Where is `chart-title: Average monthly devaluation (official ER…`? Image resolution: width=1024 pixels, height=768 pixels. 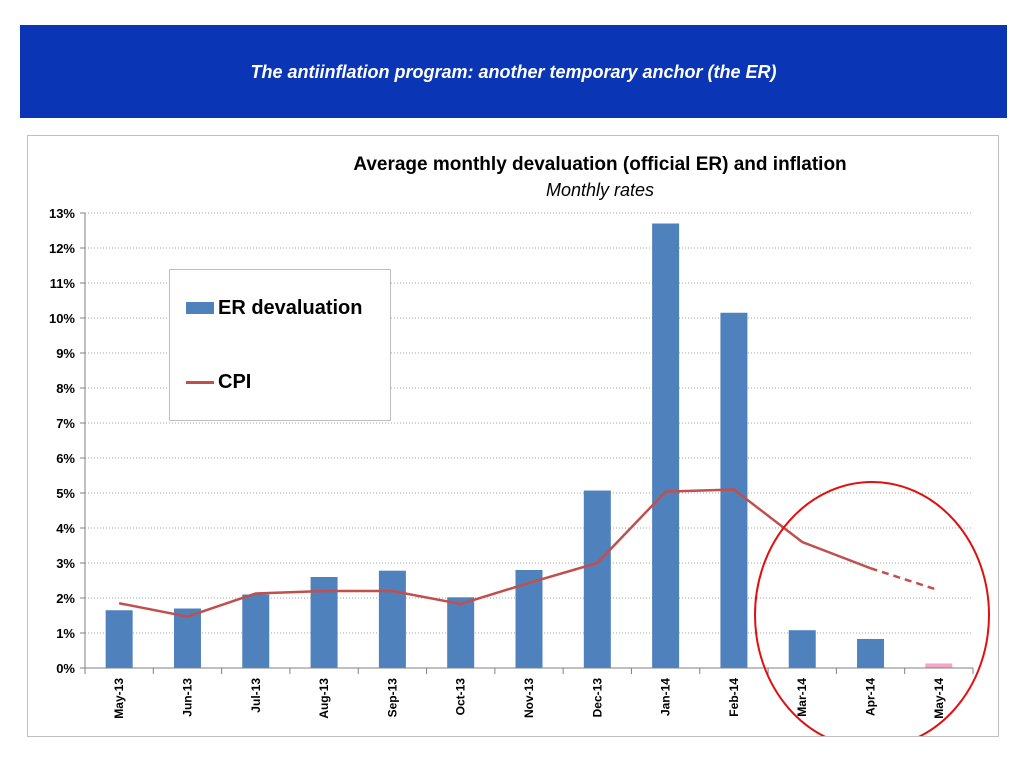 chart-title: Average monthly devaluation (official ER… is located at coordinates (599, 164).